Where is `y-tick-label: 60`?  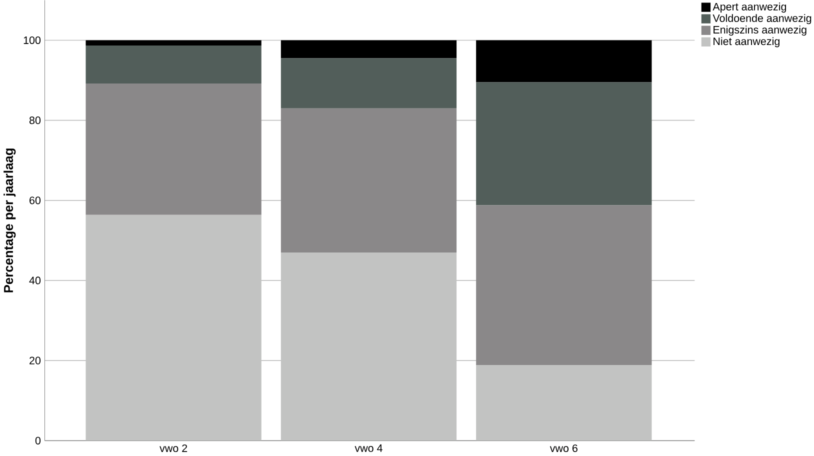 y-tick-label: 60 is located at coordinates (35, 200).